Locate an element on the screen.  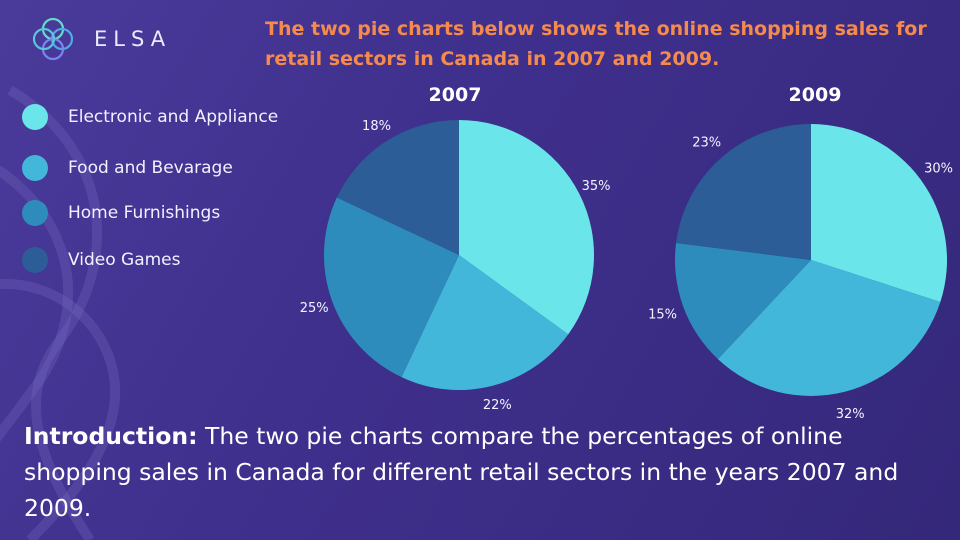
brand-logo: ELSA is located at coordinates (98, 39).